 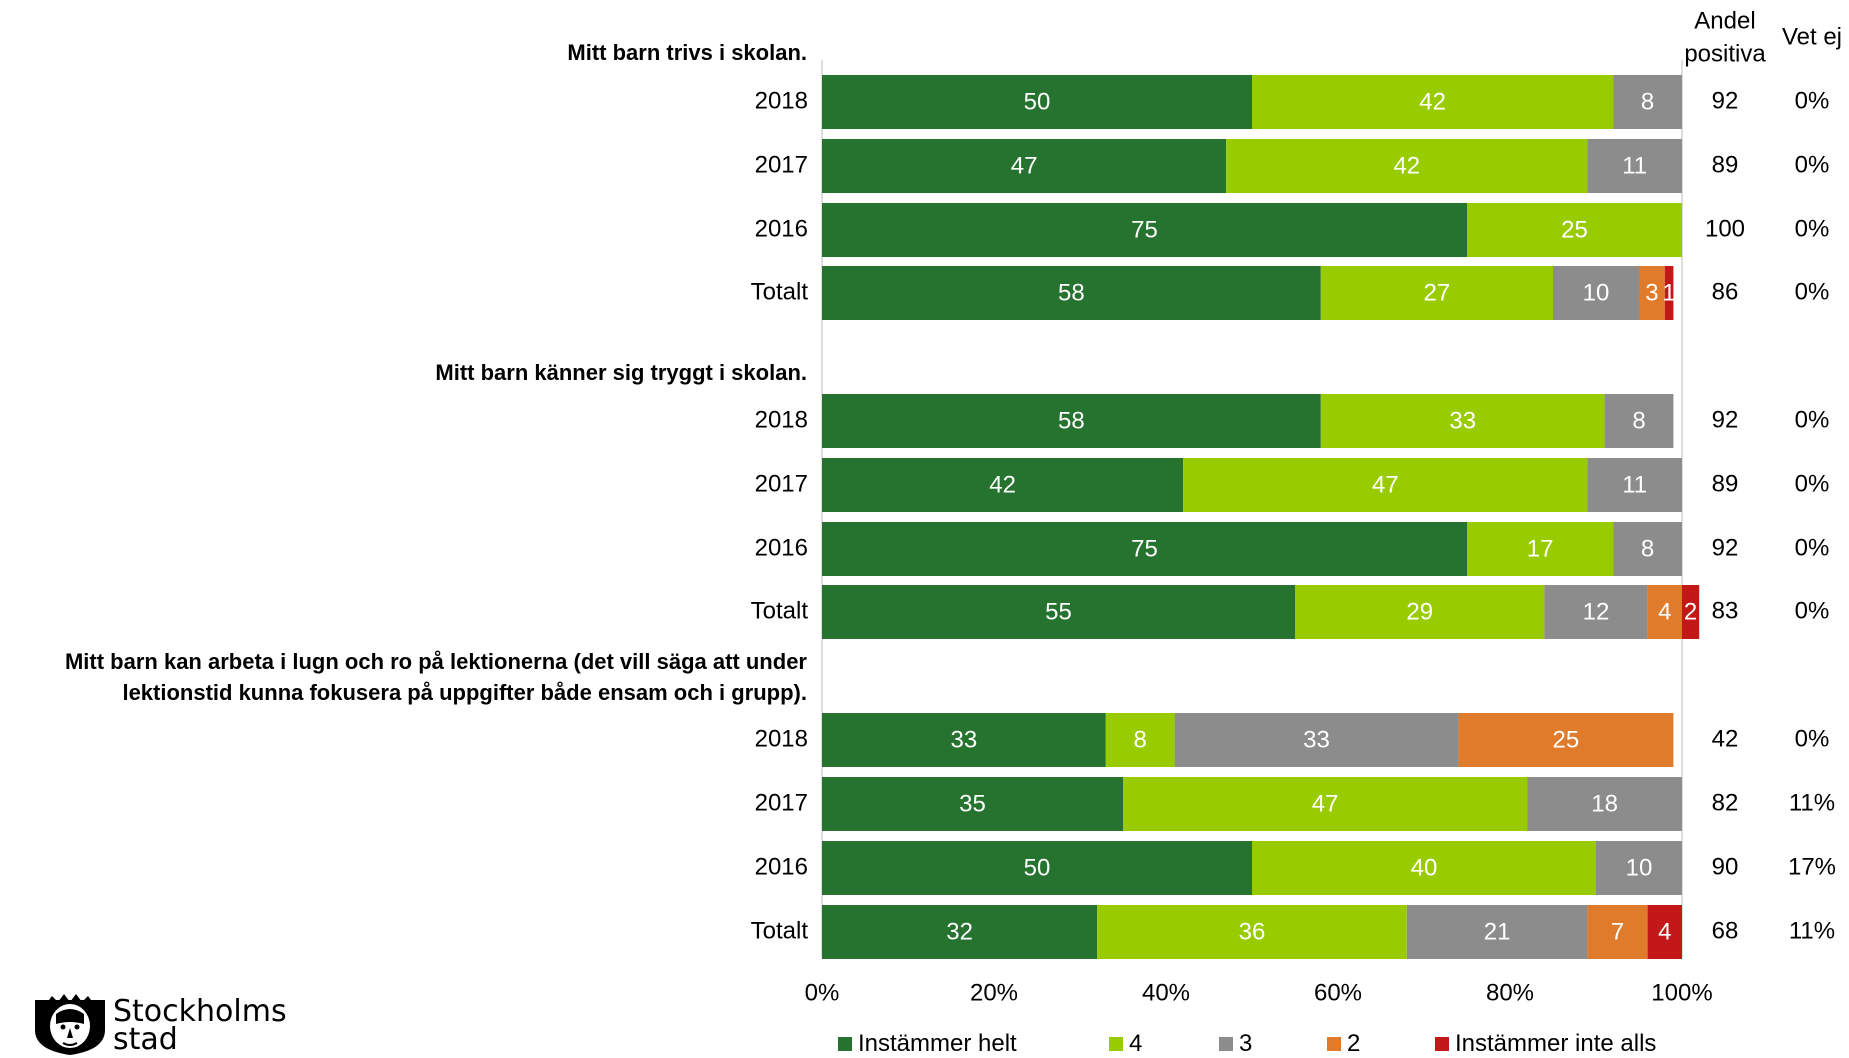 What do you see at coordinates (1125, 1044) in the screenshot?
I see `legend-item: 4` at bounding box center [1125, 1044].